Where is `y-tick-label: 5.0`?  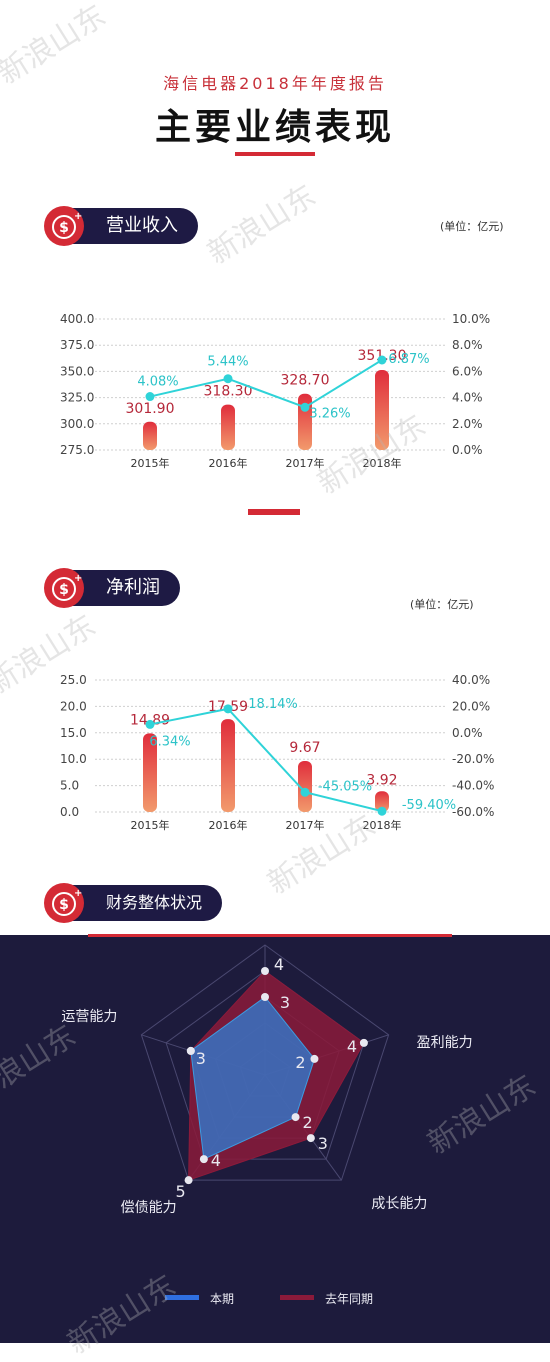 y-tick-label: 5.0 is located at coordinates (69, 786).